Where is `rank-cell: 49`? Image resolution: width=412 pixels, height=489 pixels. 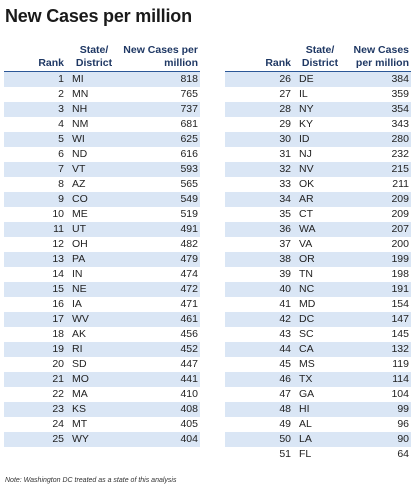
rank-cell: 49 is located at coordinates (259, 424).